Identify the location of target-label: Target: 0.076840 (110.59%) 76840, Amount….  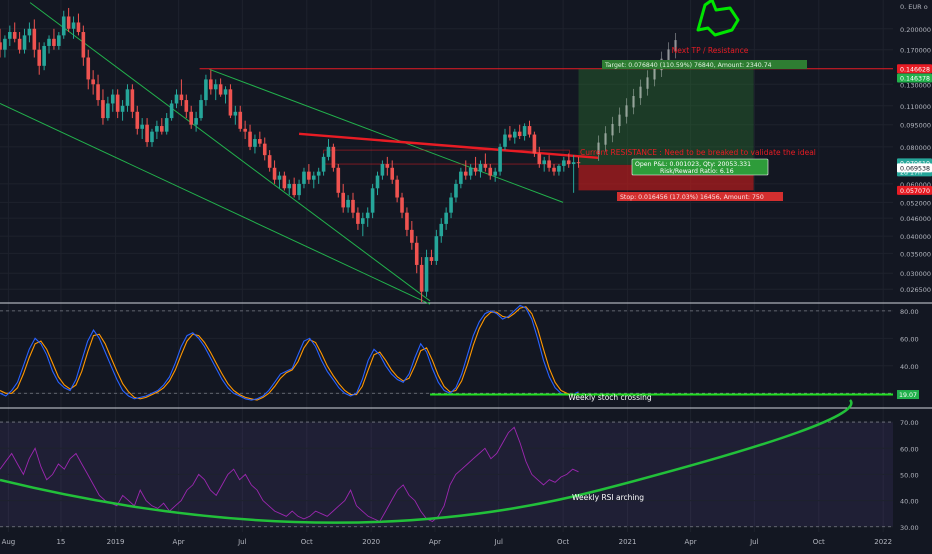
(688, 65).